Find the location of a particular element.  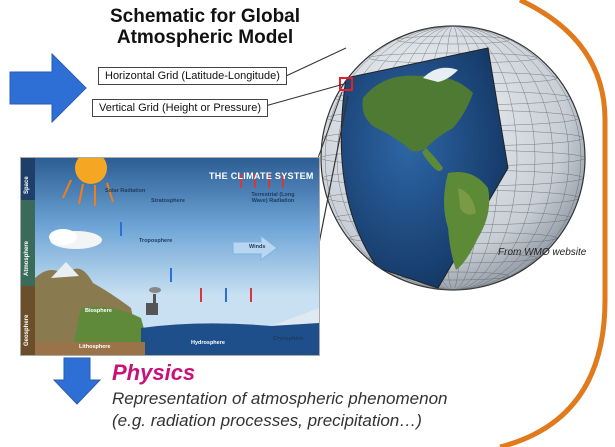

source-caption: From WMO website is located at coordinates (542, 252).